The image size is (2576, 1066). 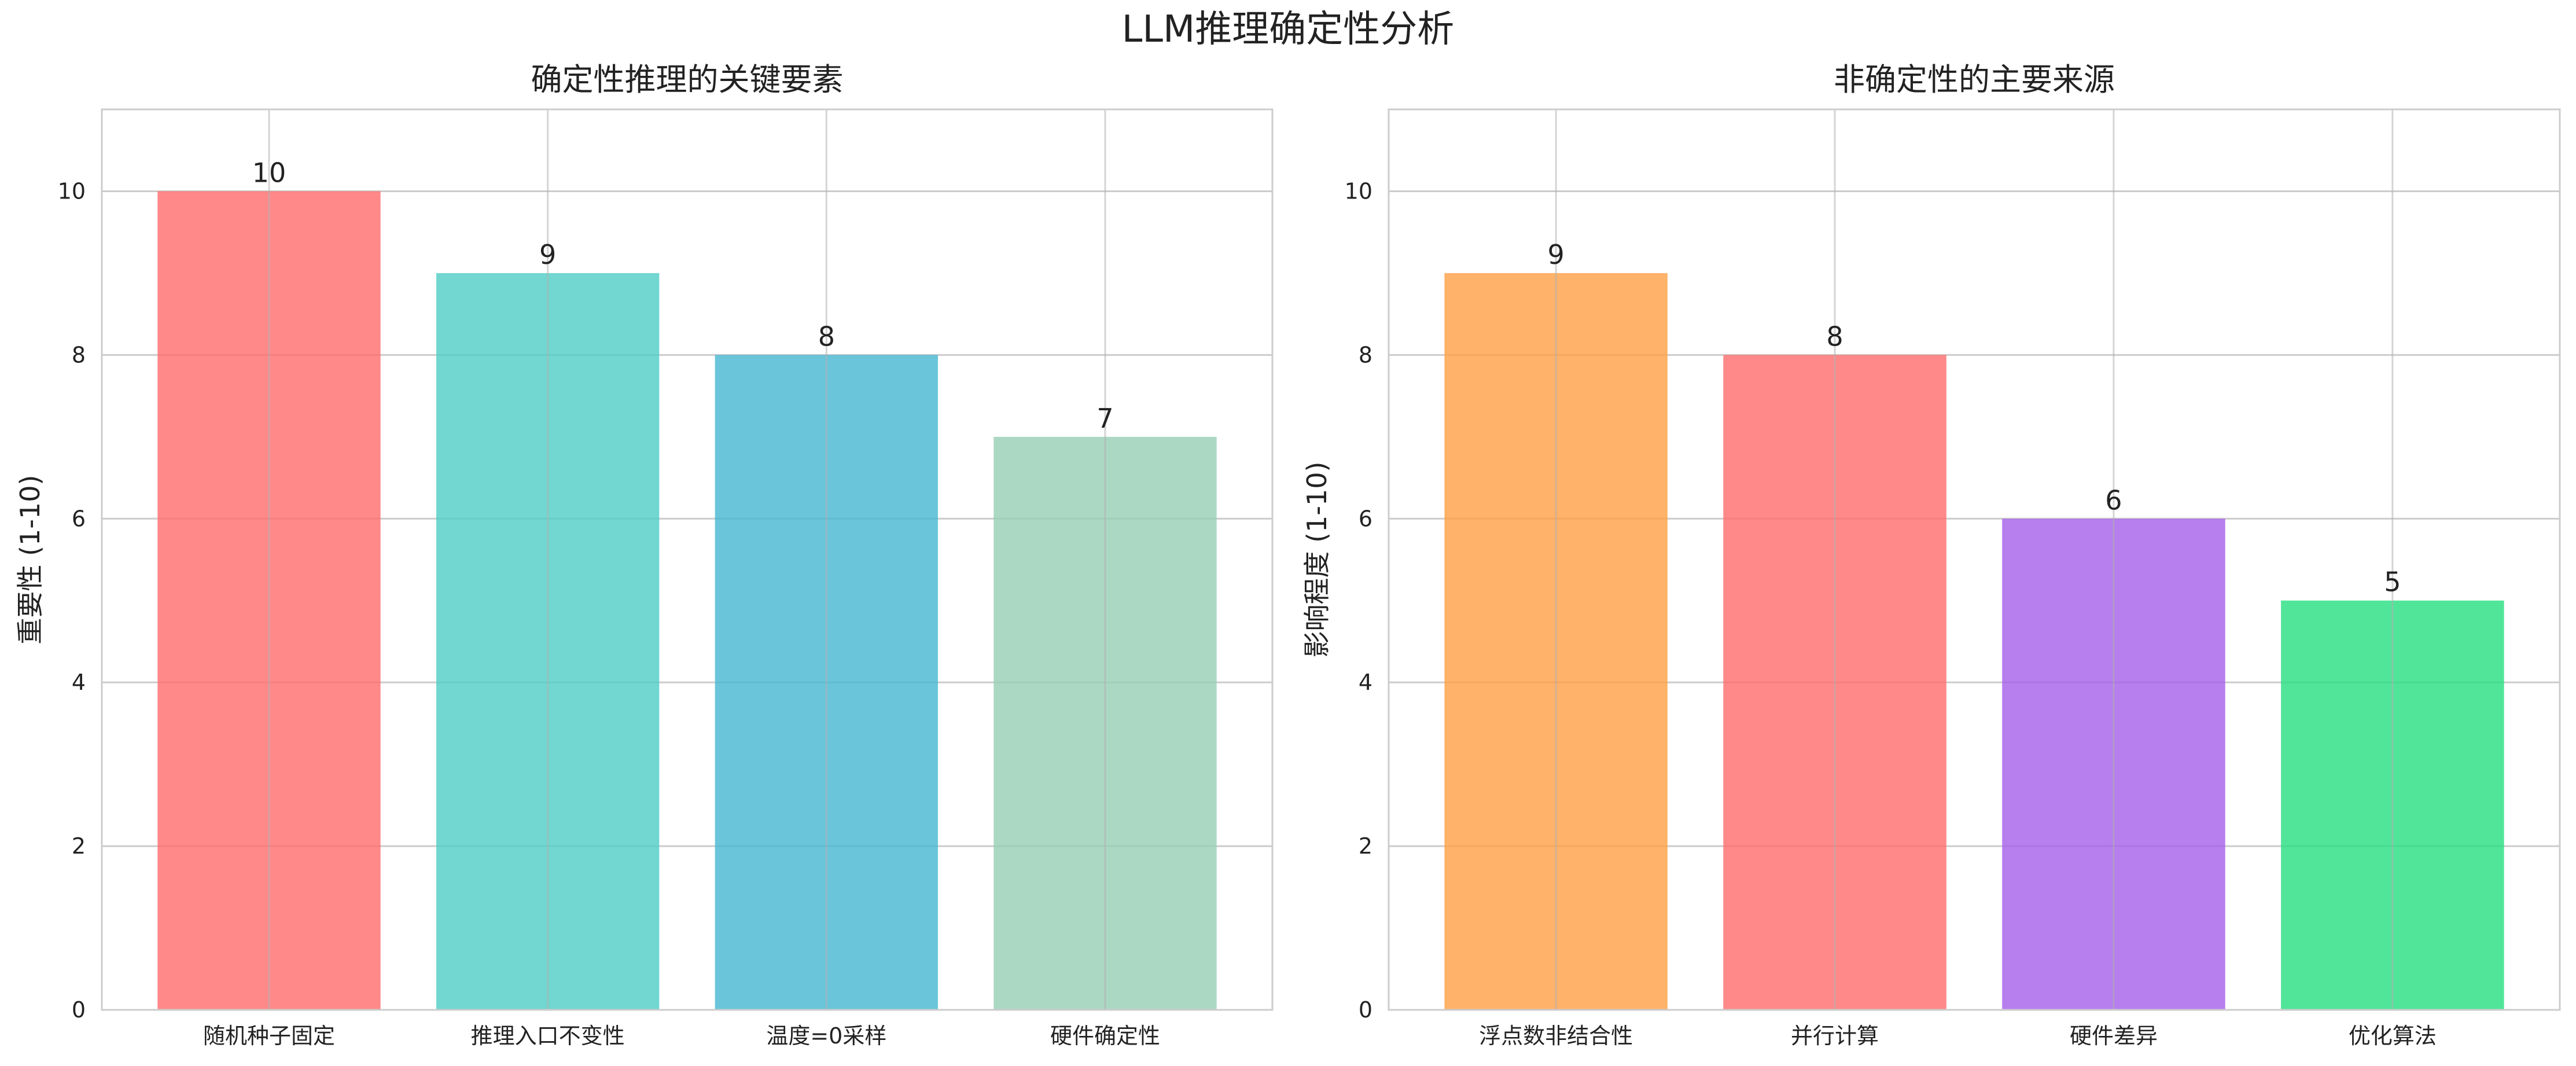 What do you see at coordinates (1288, 30) in the screenshot?
I see `figure-suptitle: LLM推理确定性分析` at bounding box center [1288, 30].